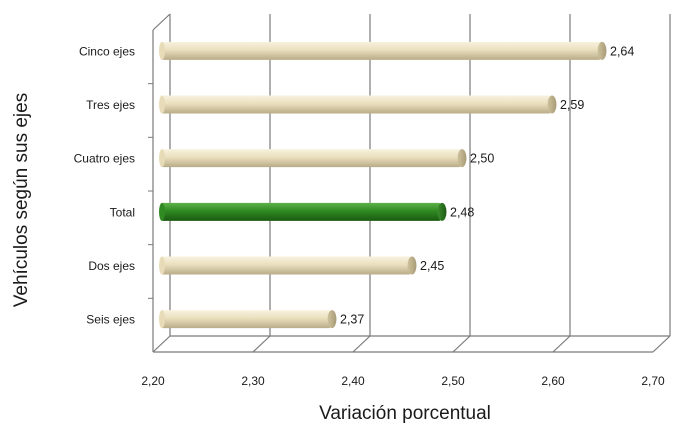 The height and width of the screenshot is (425, 676). Describe the element at coordinates (352, 320) in the screenshot. I see `data-label-5: 2,37` at that location.